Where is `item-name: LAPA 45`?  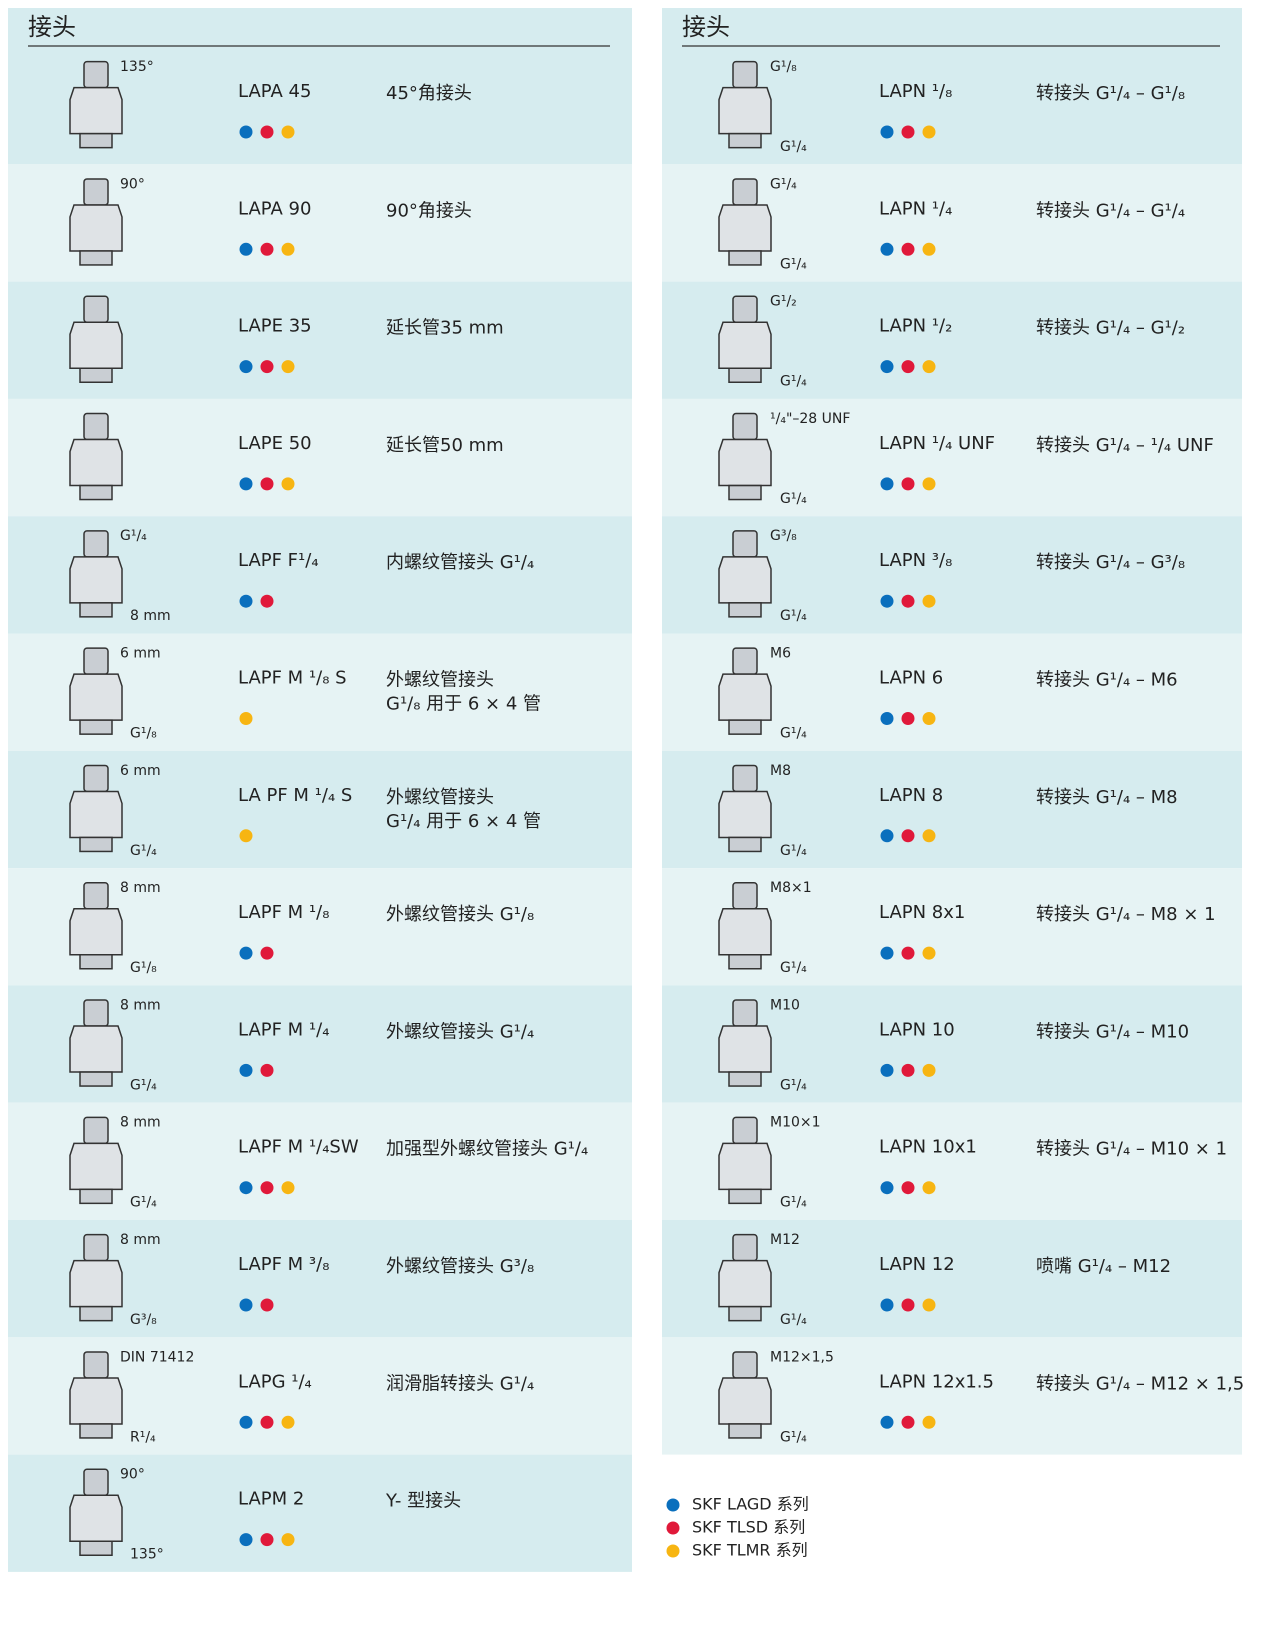 item-name: LAPA 45 is located at coordinates (274, 91).